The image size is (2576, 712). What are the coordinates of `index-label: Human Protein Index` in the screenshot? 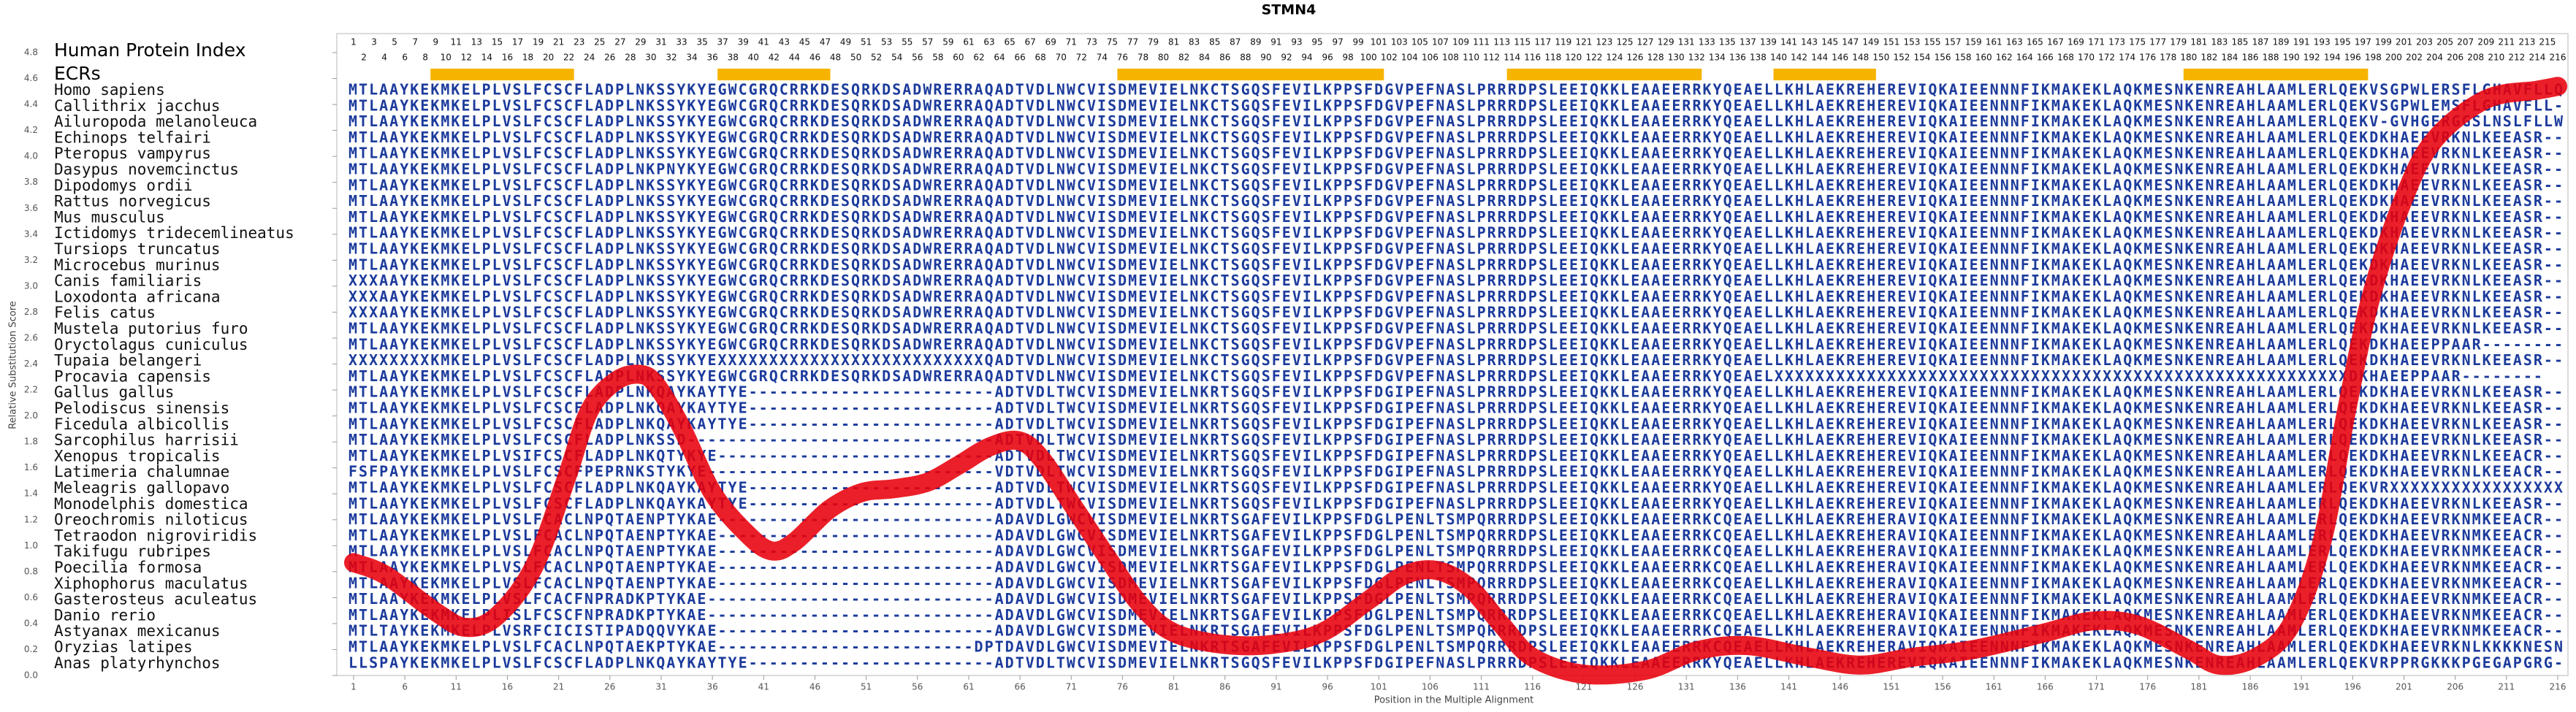 It's located at (150, 50).